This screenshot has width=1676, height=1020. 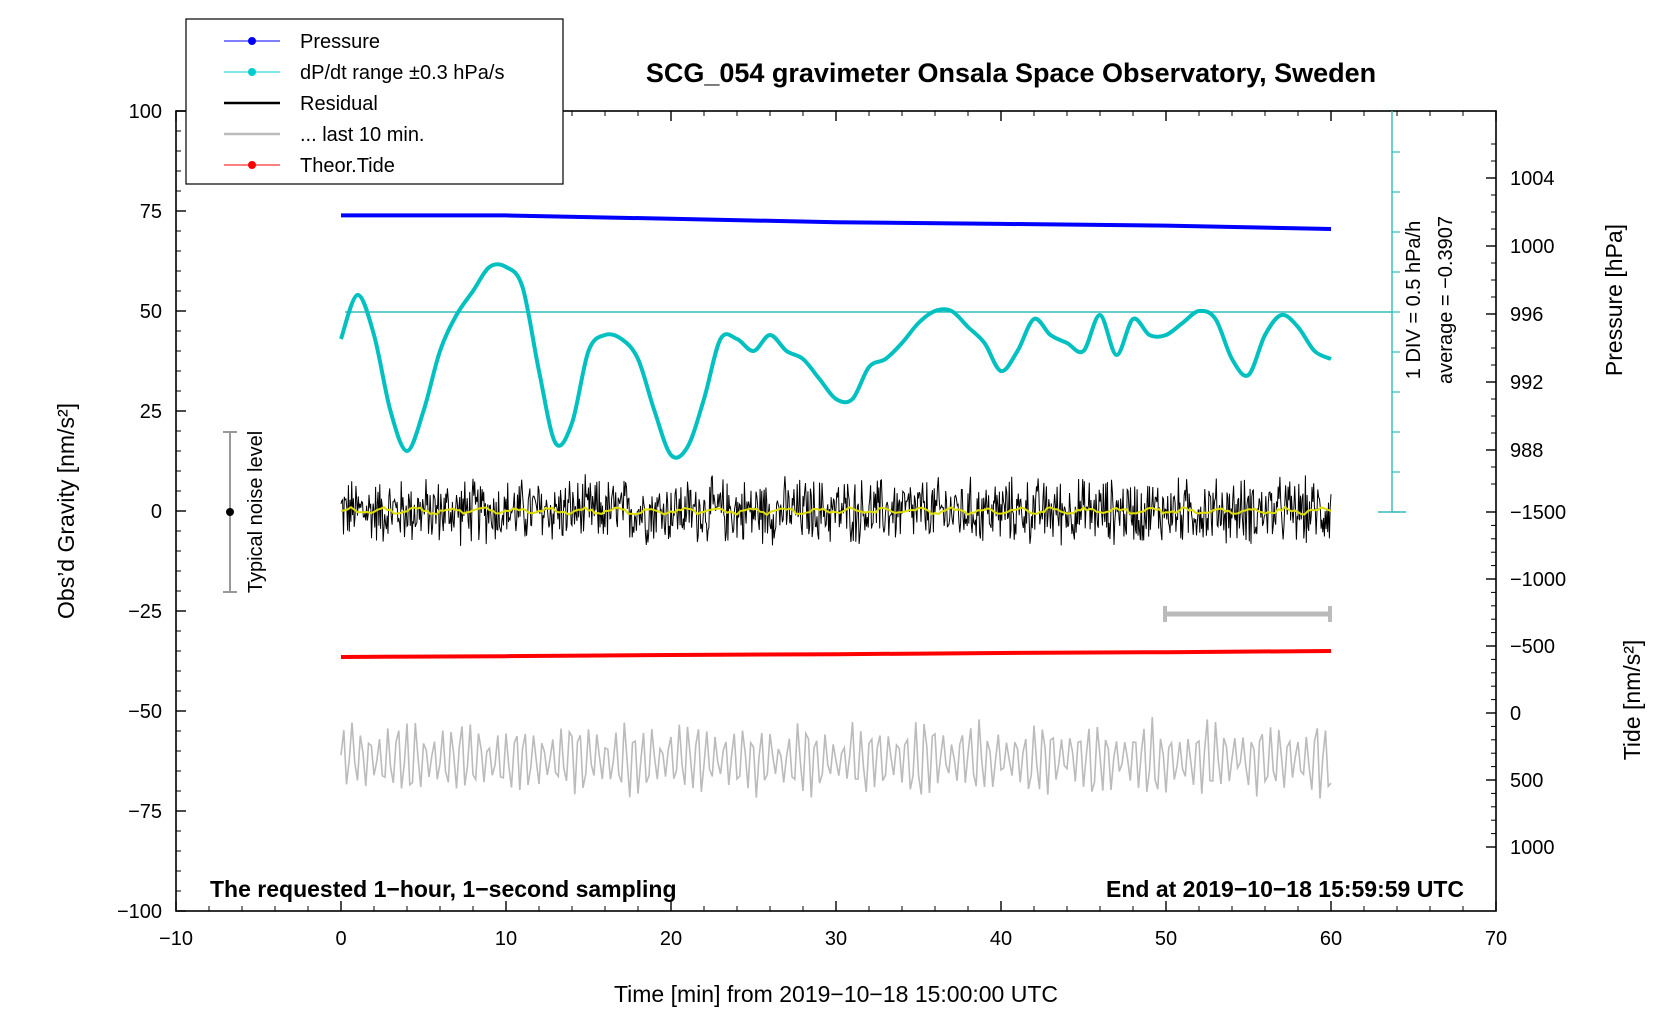 I want to click on sampling-note: The requested 1−hour, 1−second sampling, so click(x=443, y=889).